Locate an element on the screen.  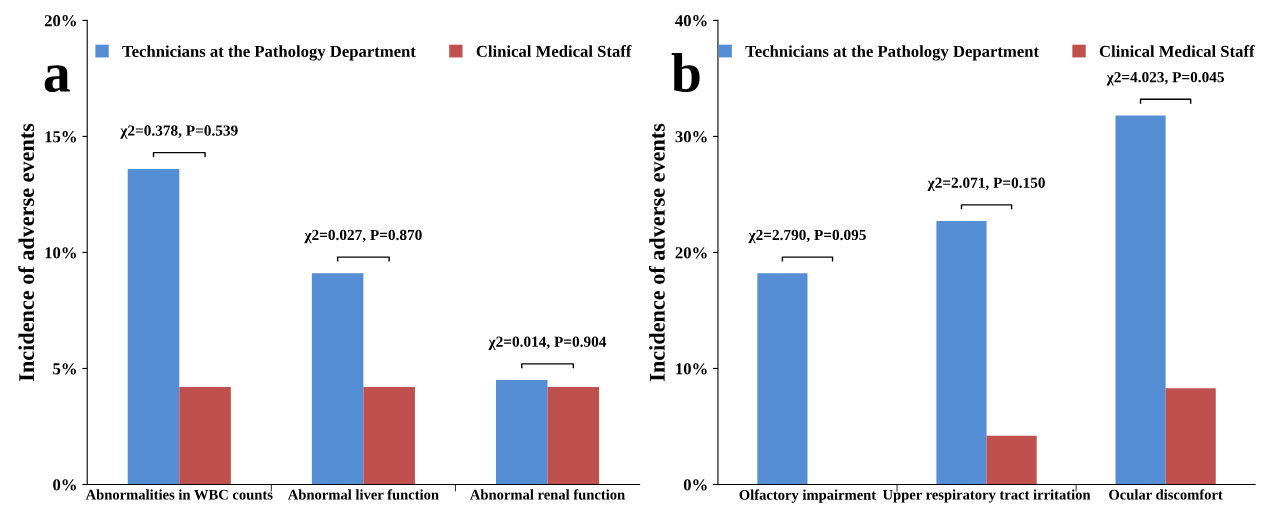
chart-title: b is located at coordinates (685, 72).